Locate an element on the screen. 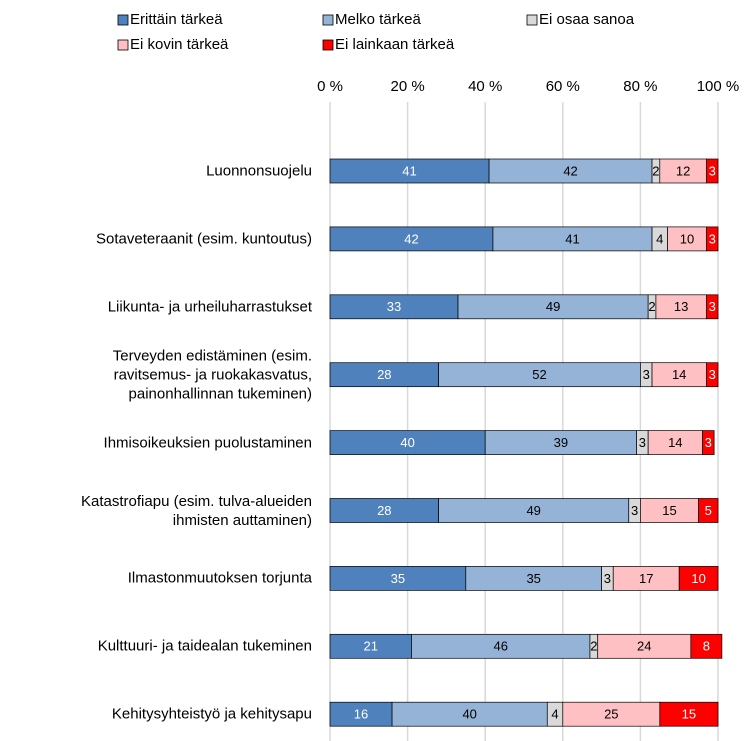 This screenshot has height=741, width=749. category-label: Sotaveteraanit (esim. kuntoutus) is located at coordinates (204, 239).